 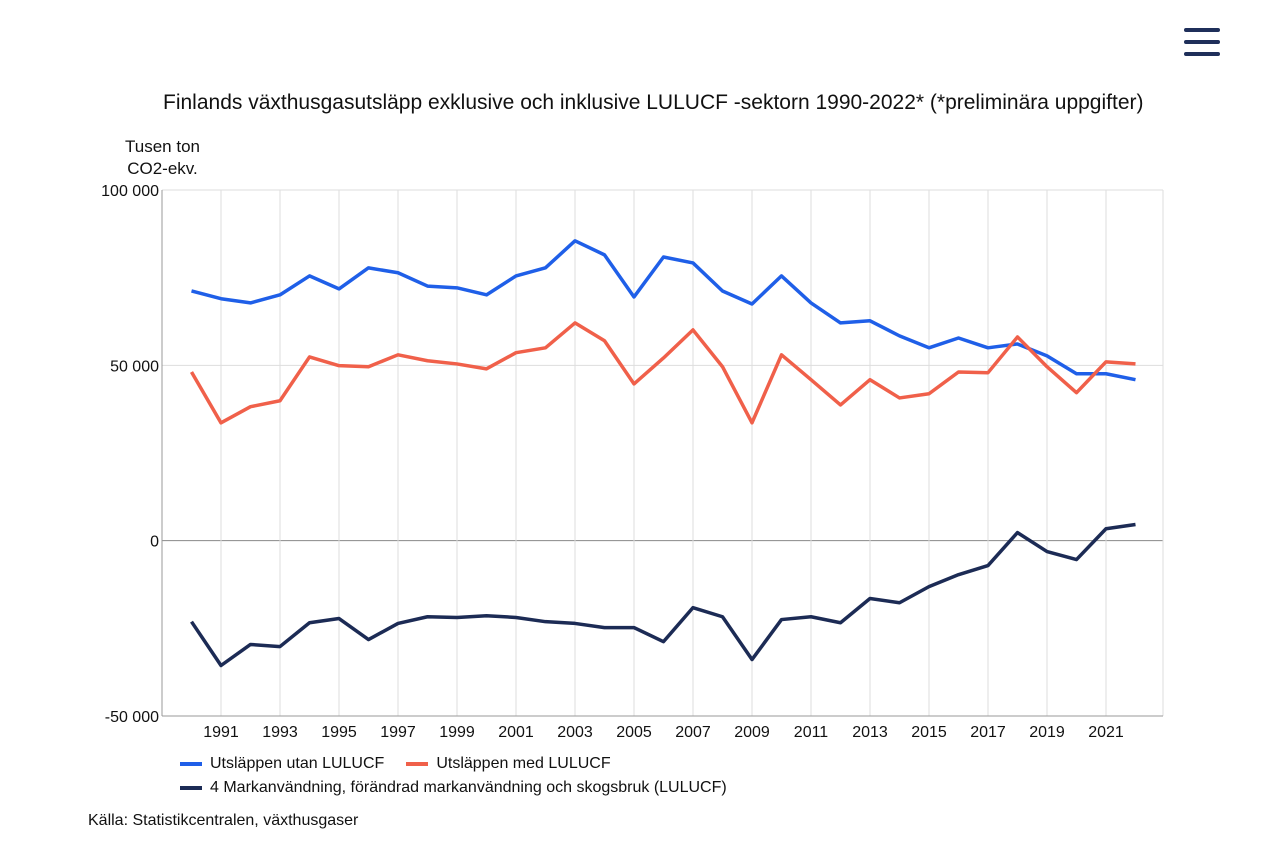 What do you see at coordinates (132, 717) in the screenshot?
I see `y-tick-label: -50 000` at bounding box center [132, 717].